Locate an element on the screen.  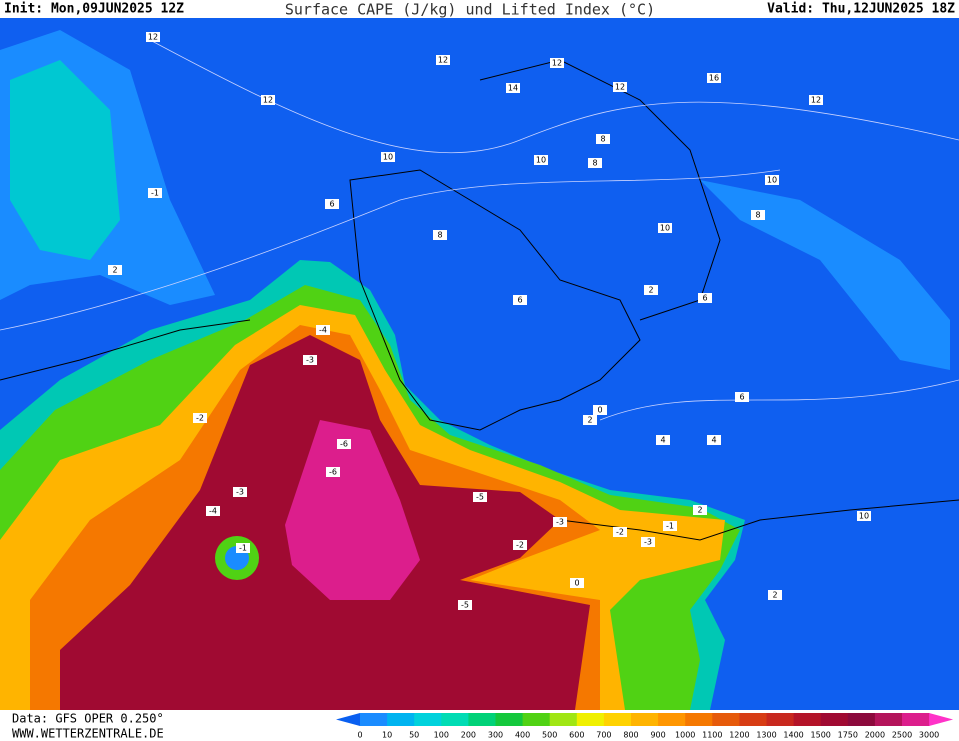
colorbar-label: 900 is located at coordinates (657, 735).